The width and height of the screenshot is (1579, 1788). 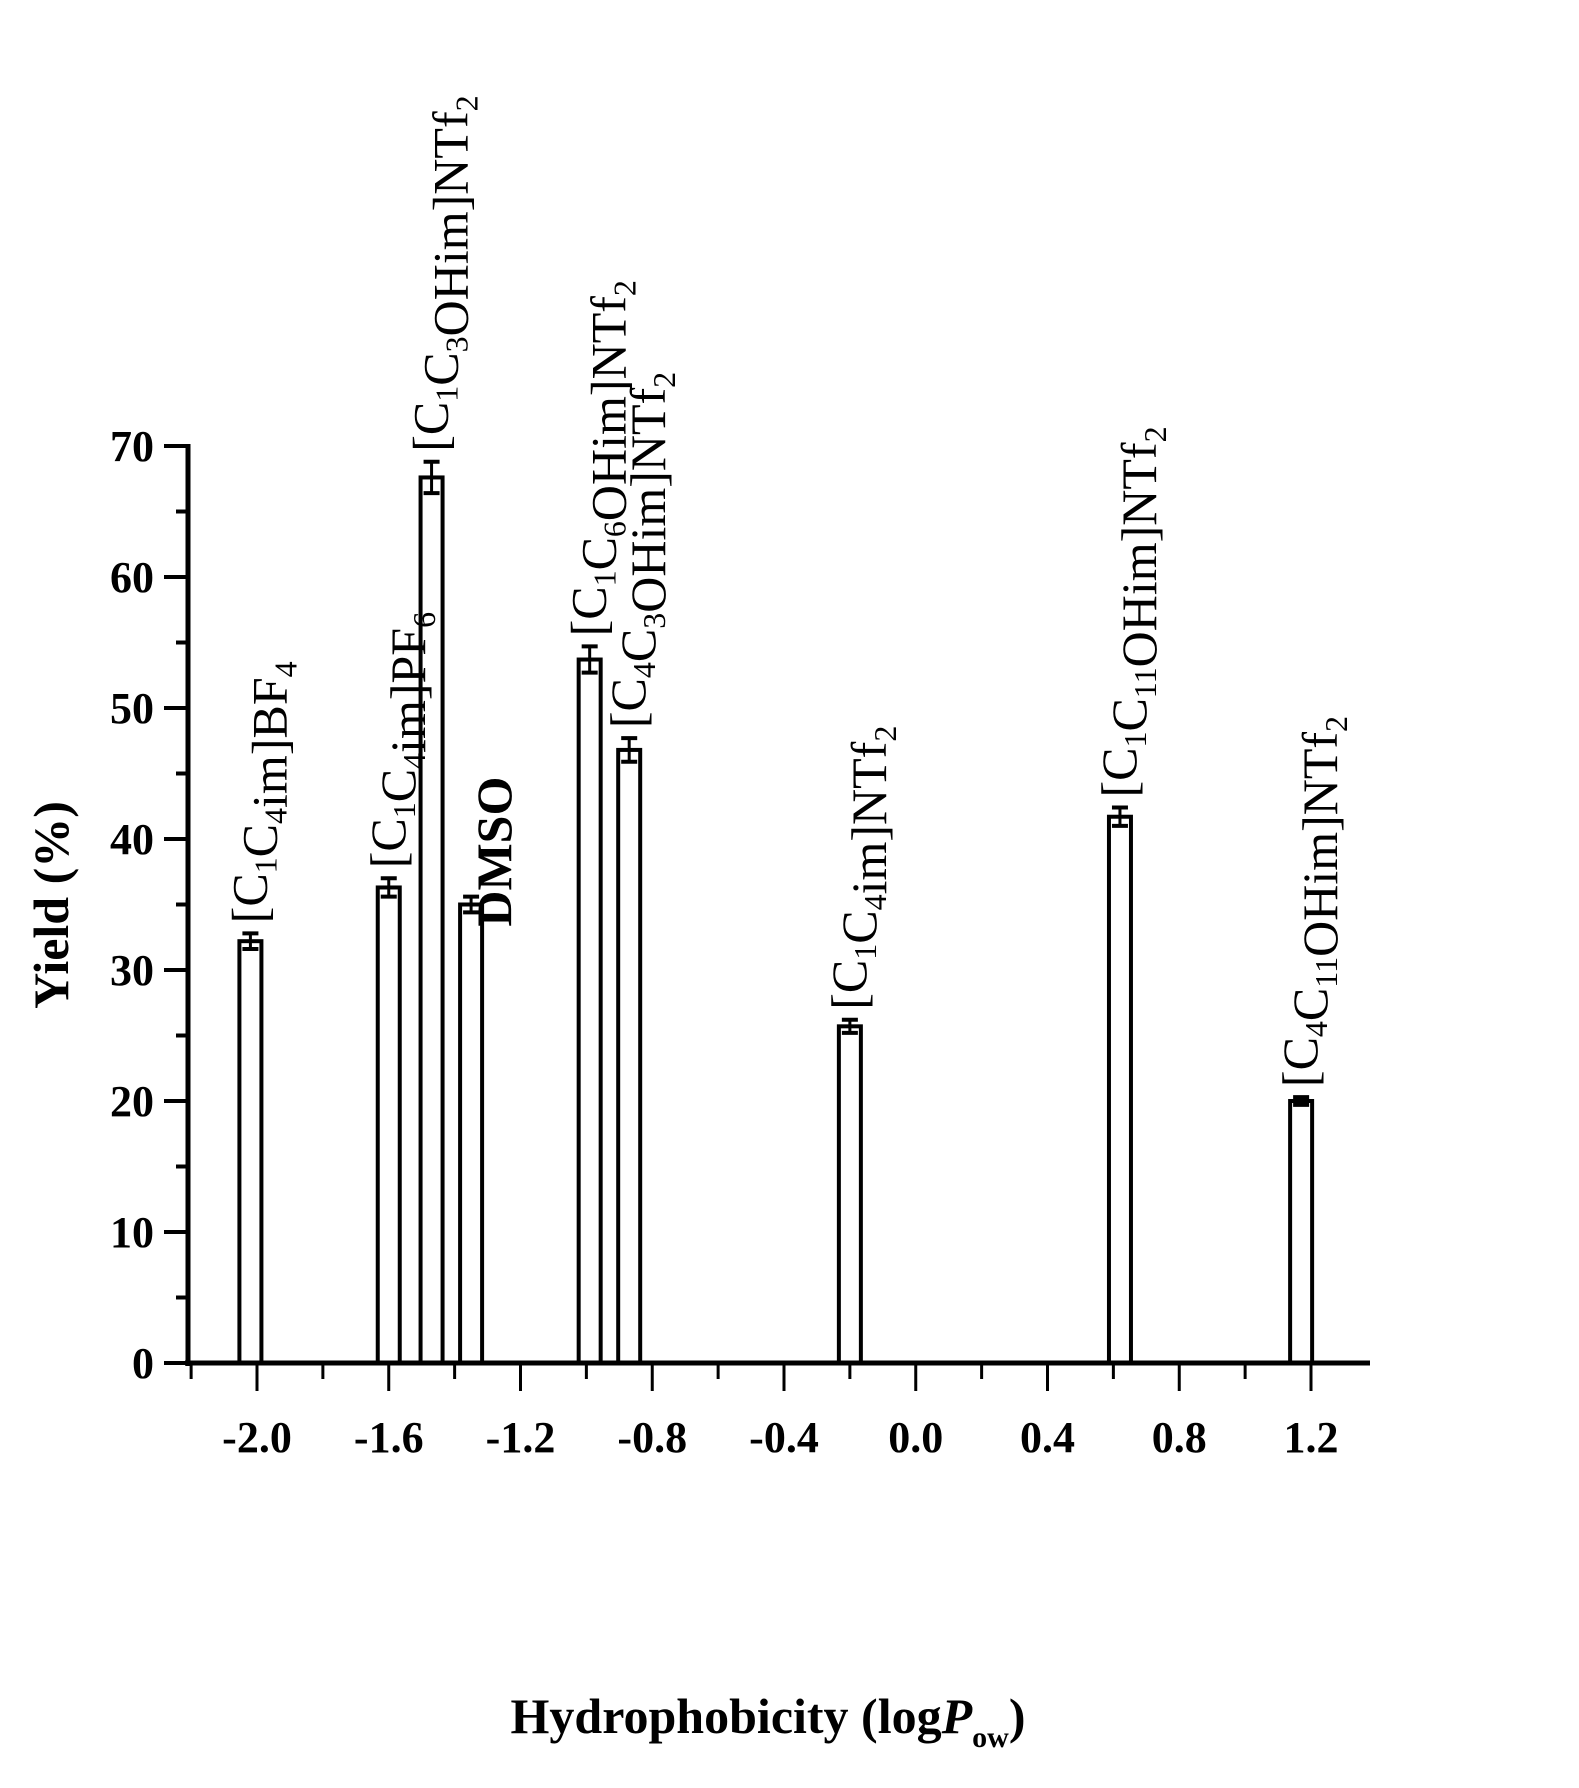 What do you see at coordinates (257, 1437) in the screenshot?
I see `x-tick-label: -2.0` at bounding box center [257, 1437].